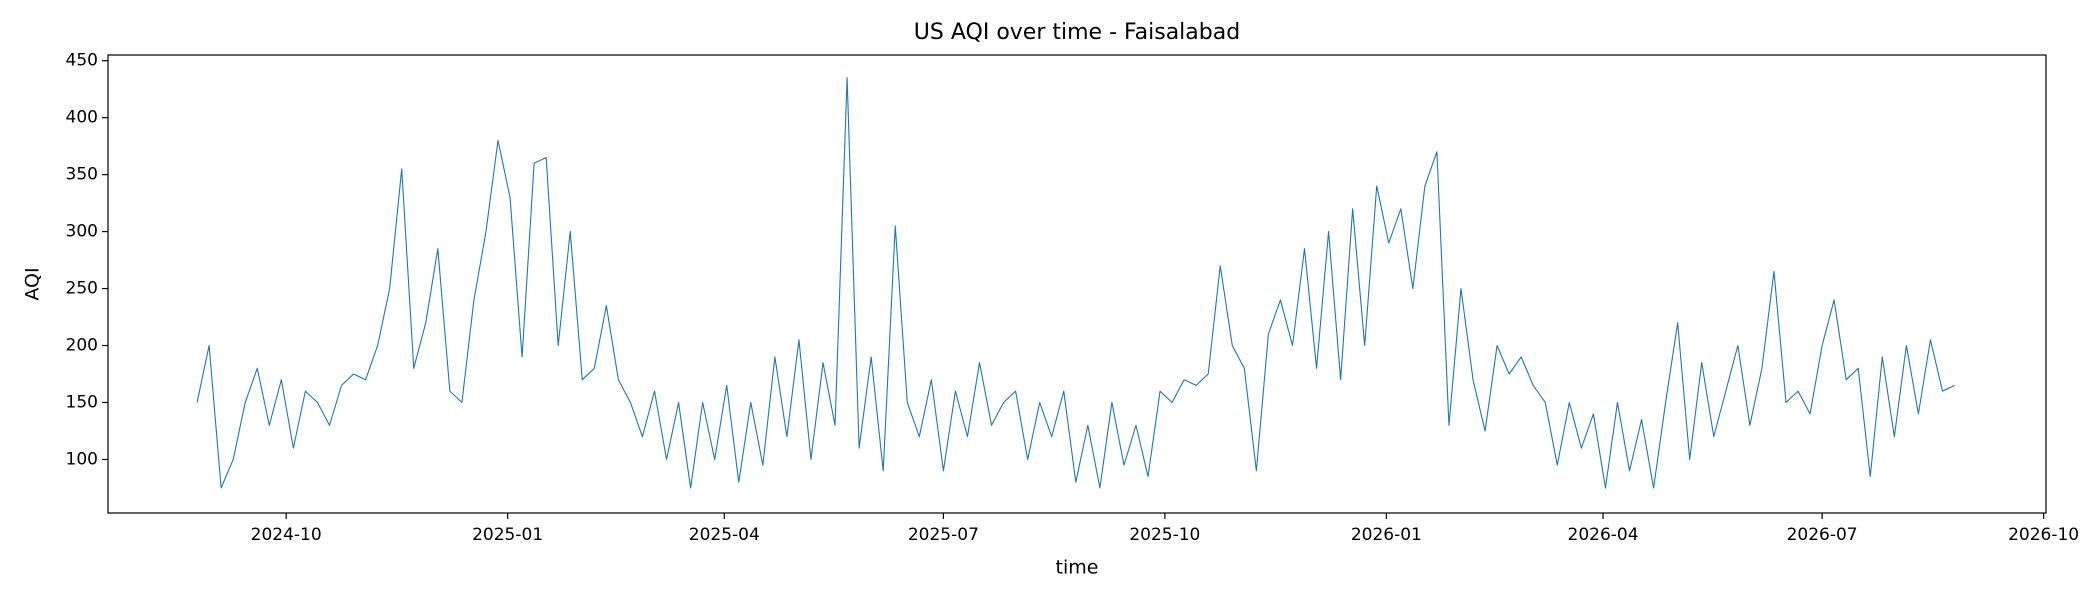 This screenshot has height=600, width=2100. Describe the element at coordinates (82, 175) in the screenshot. I see `y-tick-label: 350` at that location.